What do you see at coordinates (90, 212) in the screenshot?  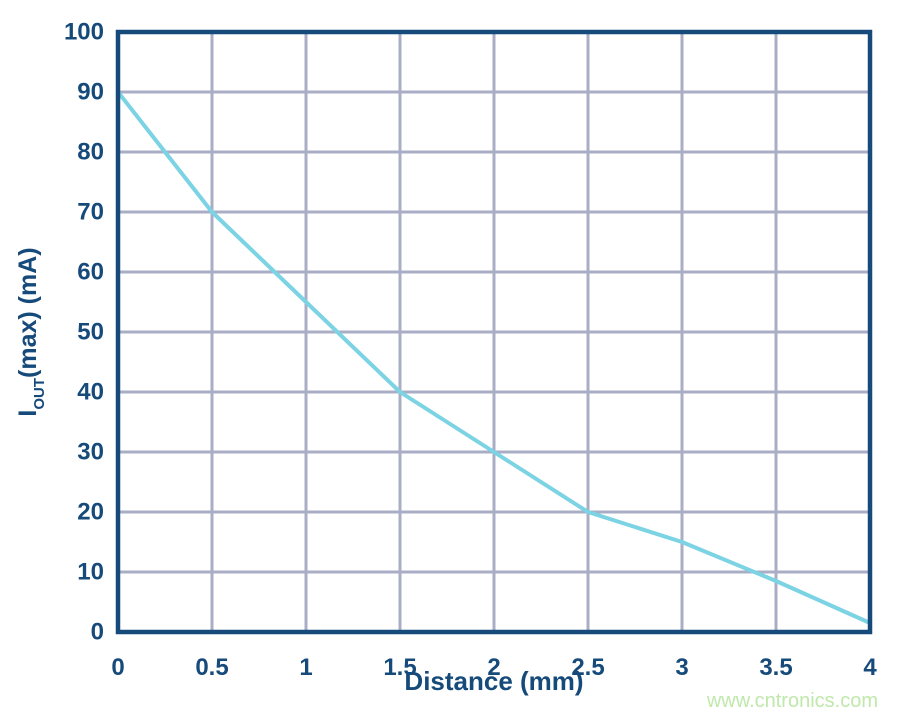 I see `y-tick-label: 70` at bounding box center [90, 212].